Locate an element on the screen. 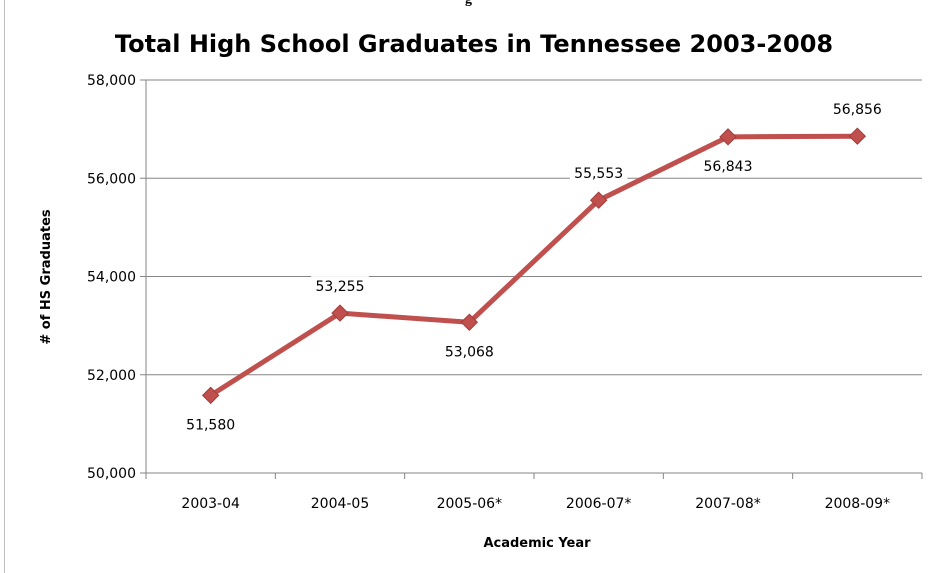  y-tick-label: 52,000 is located at coordinates (111, 376).